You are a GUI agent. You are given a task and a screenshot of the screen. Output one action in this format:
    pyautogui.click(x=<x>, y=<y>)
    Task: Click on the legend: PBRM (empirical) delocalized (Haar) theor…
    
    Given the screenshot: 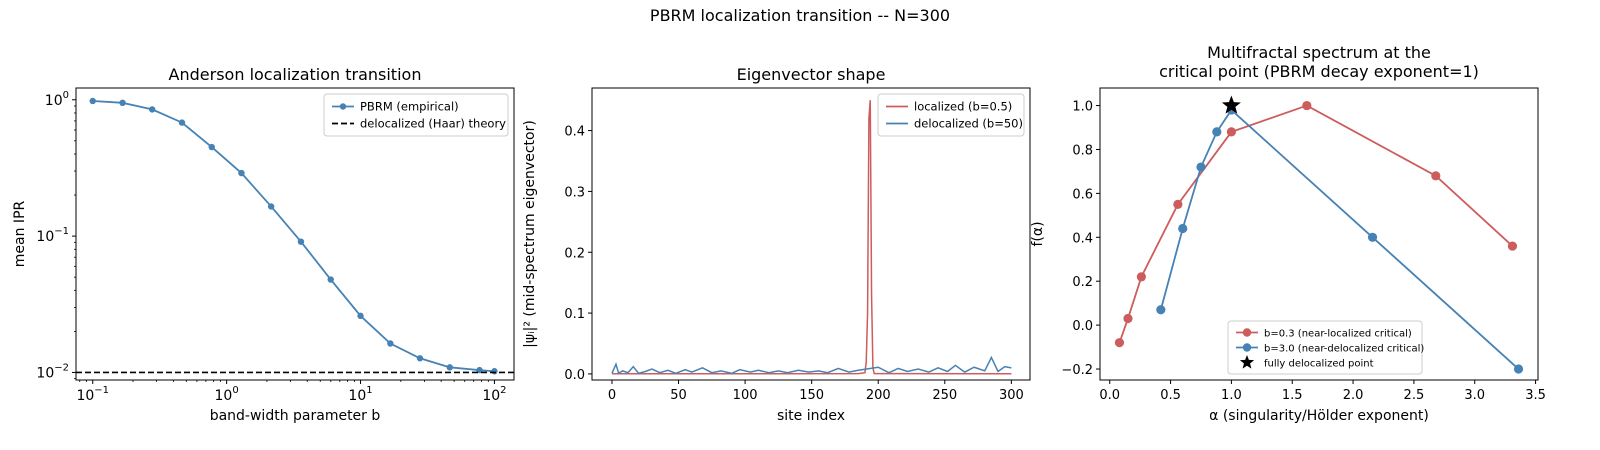 What is the action you would take?
    pyautogui.click(x=416, y=115)
    